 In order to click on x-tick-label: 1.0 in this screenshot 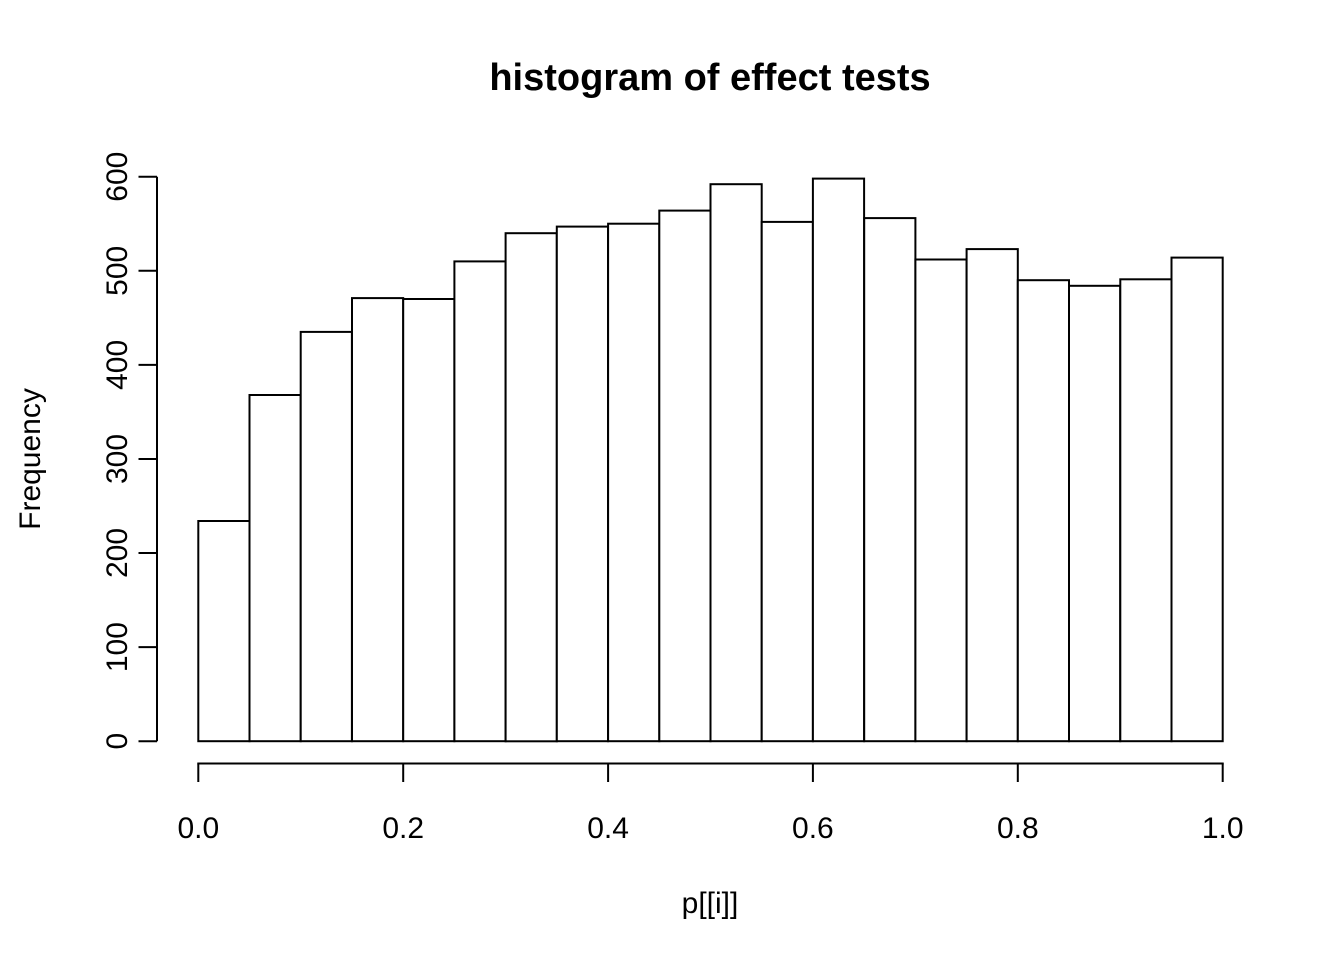, I will do `click(1223, 828)`.